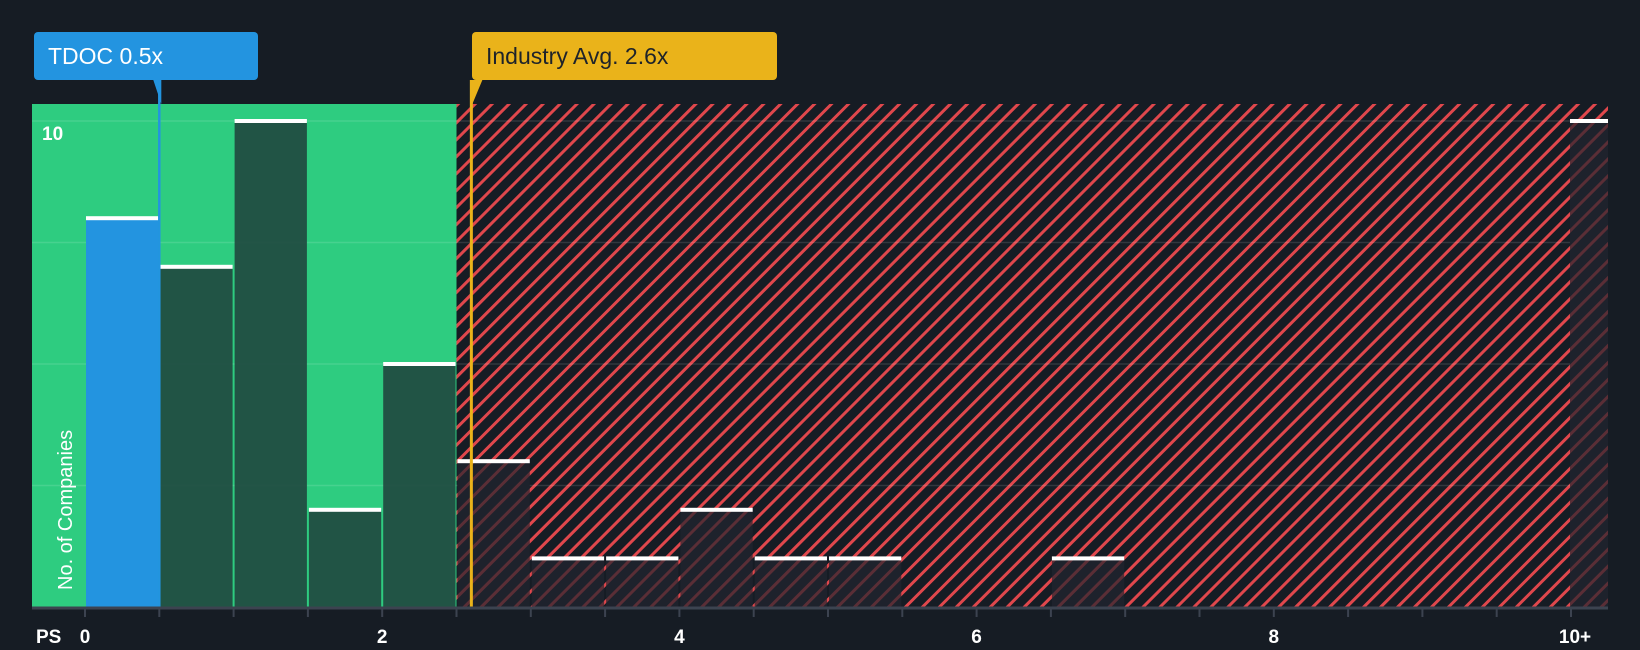  I want to click on industry-avg-callout-label: Industry Avg. 2.6x, so click(577, 56).